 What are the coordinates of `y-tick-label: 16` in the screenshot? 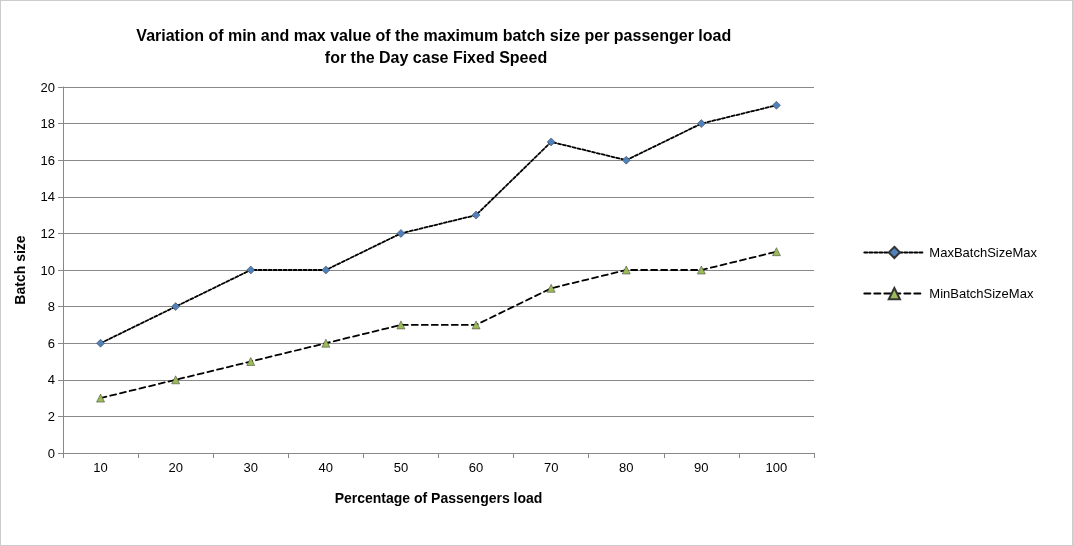 It's located at (47, 160).